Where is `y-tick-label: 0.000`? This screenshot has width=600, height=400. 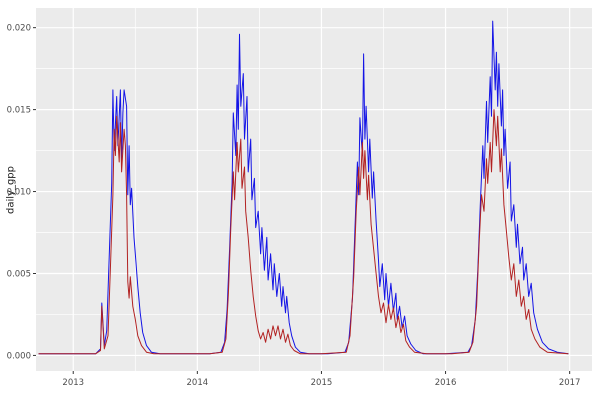 y-tick-label: 0.000 is located at coordinates (19, 356).